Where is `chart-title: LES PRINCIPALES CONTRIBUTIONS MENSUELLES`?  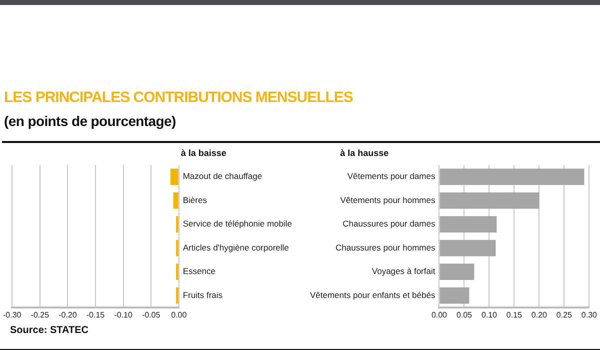 chart-title: LES PRINCIPALES CONTRIBUTIONS MENSUELLES is located at coordinates (178, 97).